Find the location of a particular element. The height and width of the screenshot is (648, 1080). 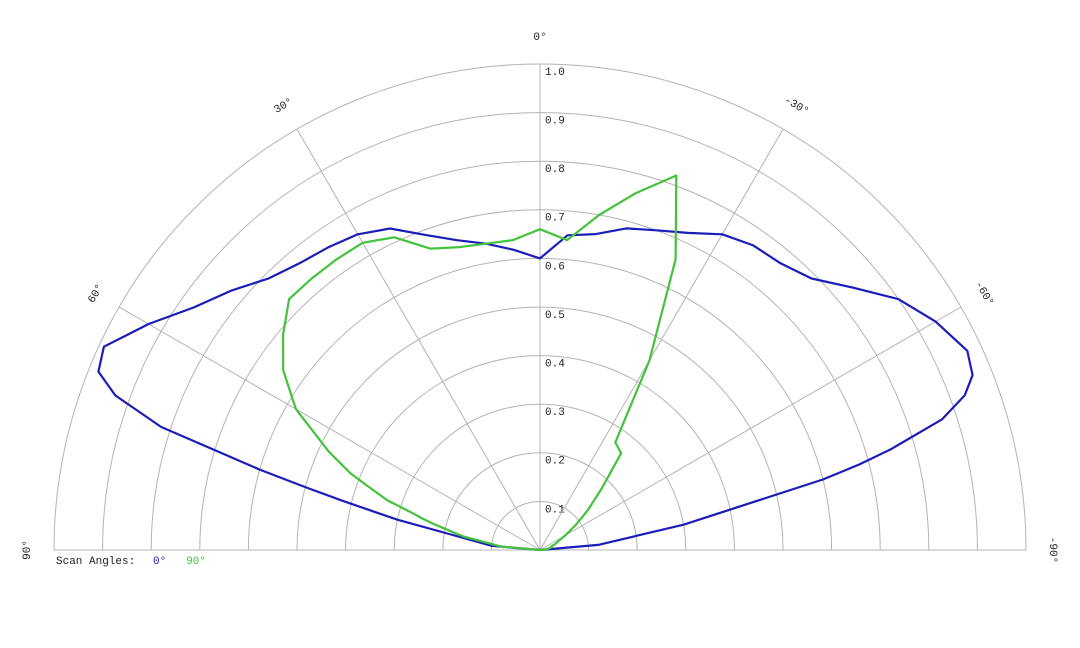

r-tick-label: 0.4 is located at coordinates (555, 365).